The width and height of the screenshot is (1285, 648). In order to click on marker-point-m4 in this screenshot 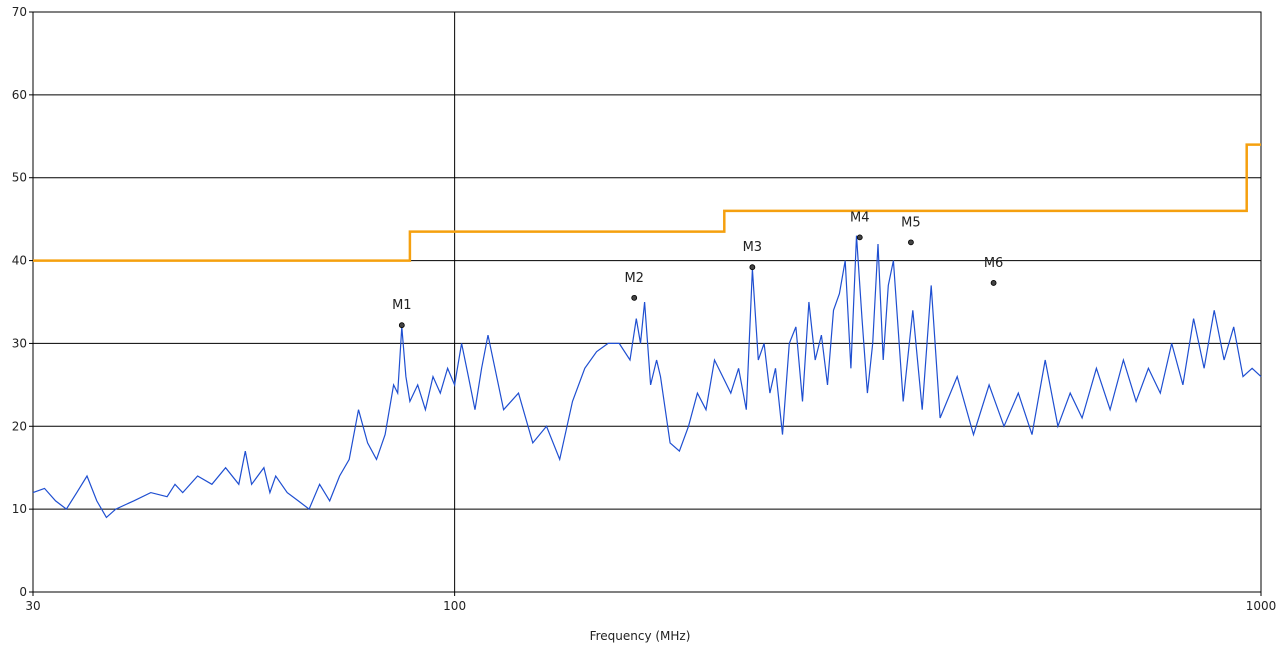, I will do `click(859, 237)`.